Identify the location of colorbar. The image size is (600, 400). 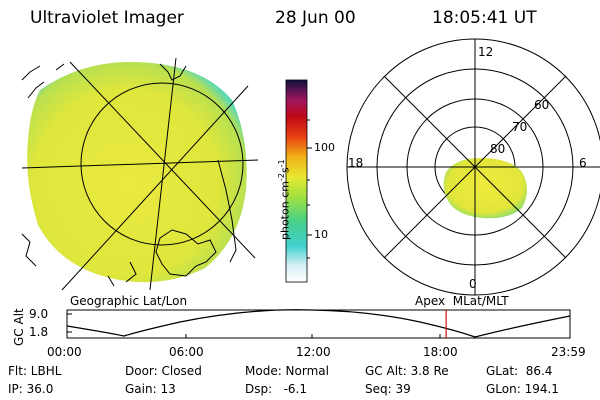
(296, 181).